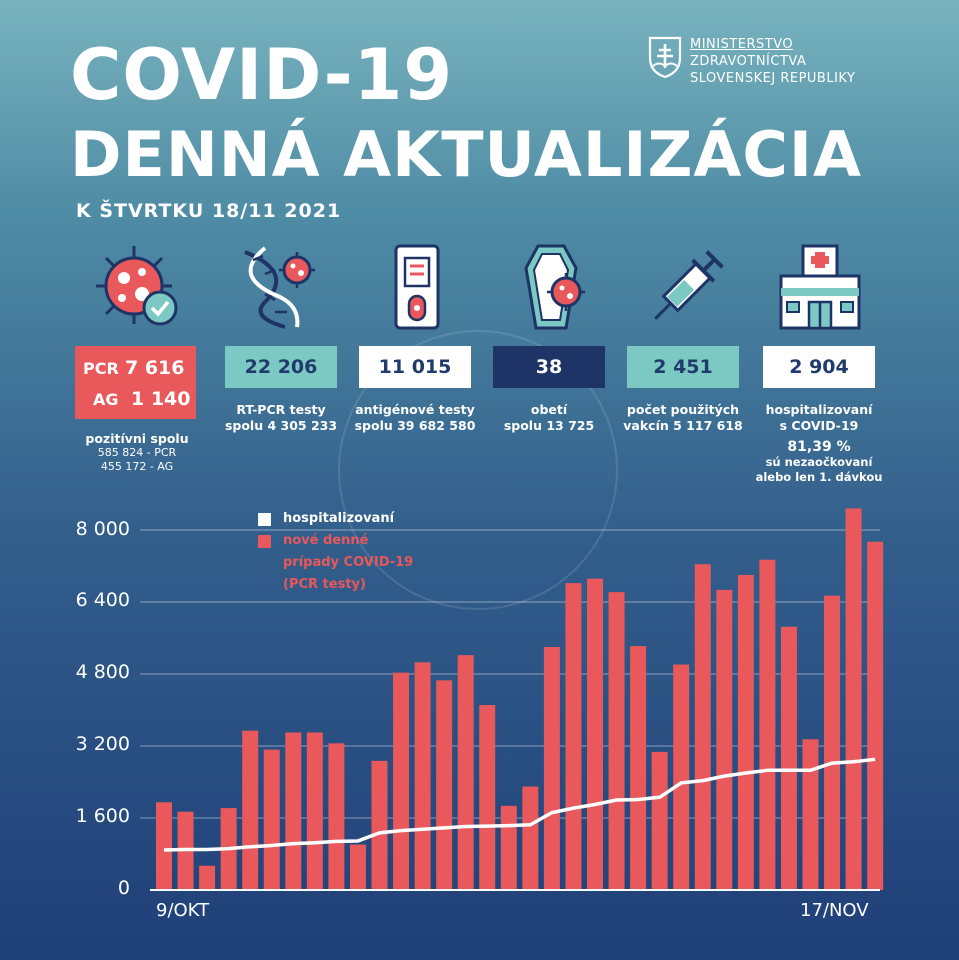 The height and width of the screenshot is (960, 959). Describe the element at coordinates (683, 367) in the screenshot. I see `vaccines-box: 2 451` at that location.